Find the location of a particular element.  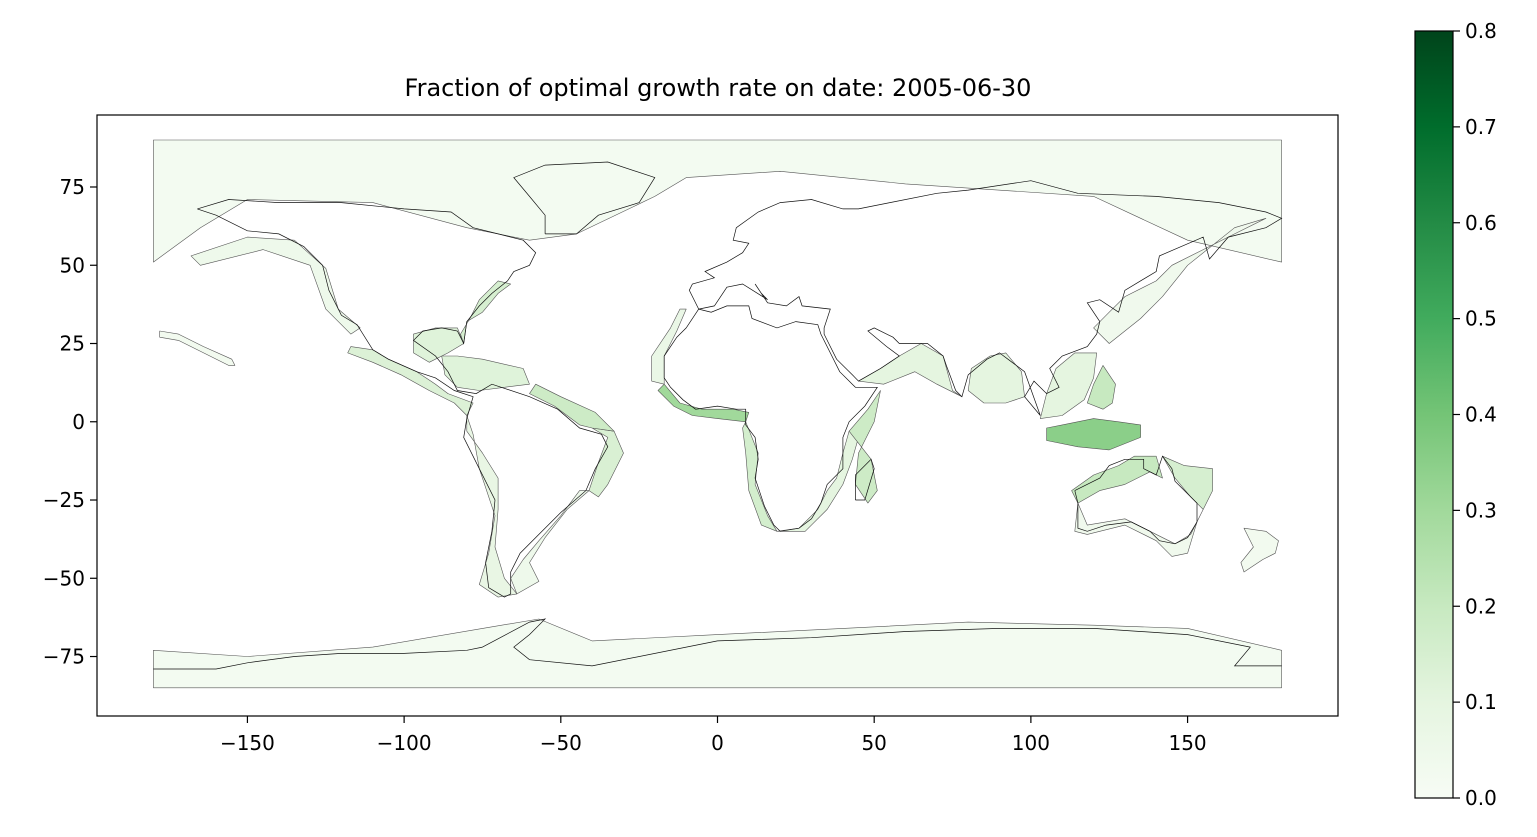

x-tick-label: 150 is located at coordinates (1187, 743).